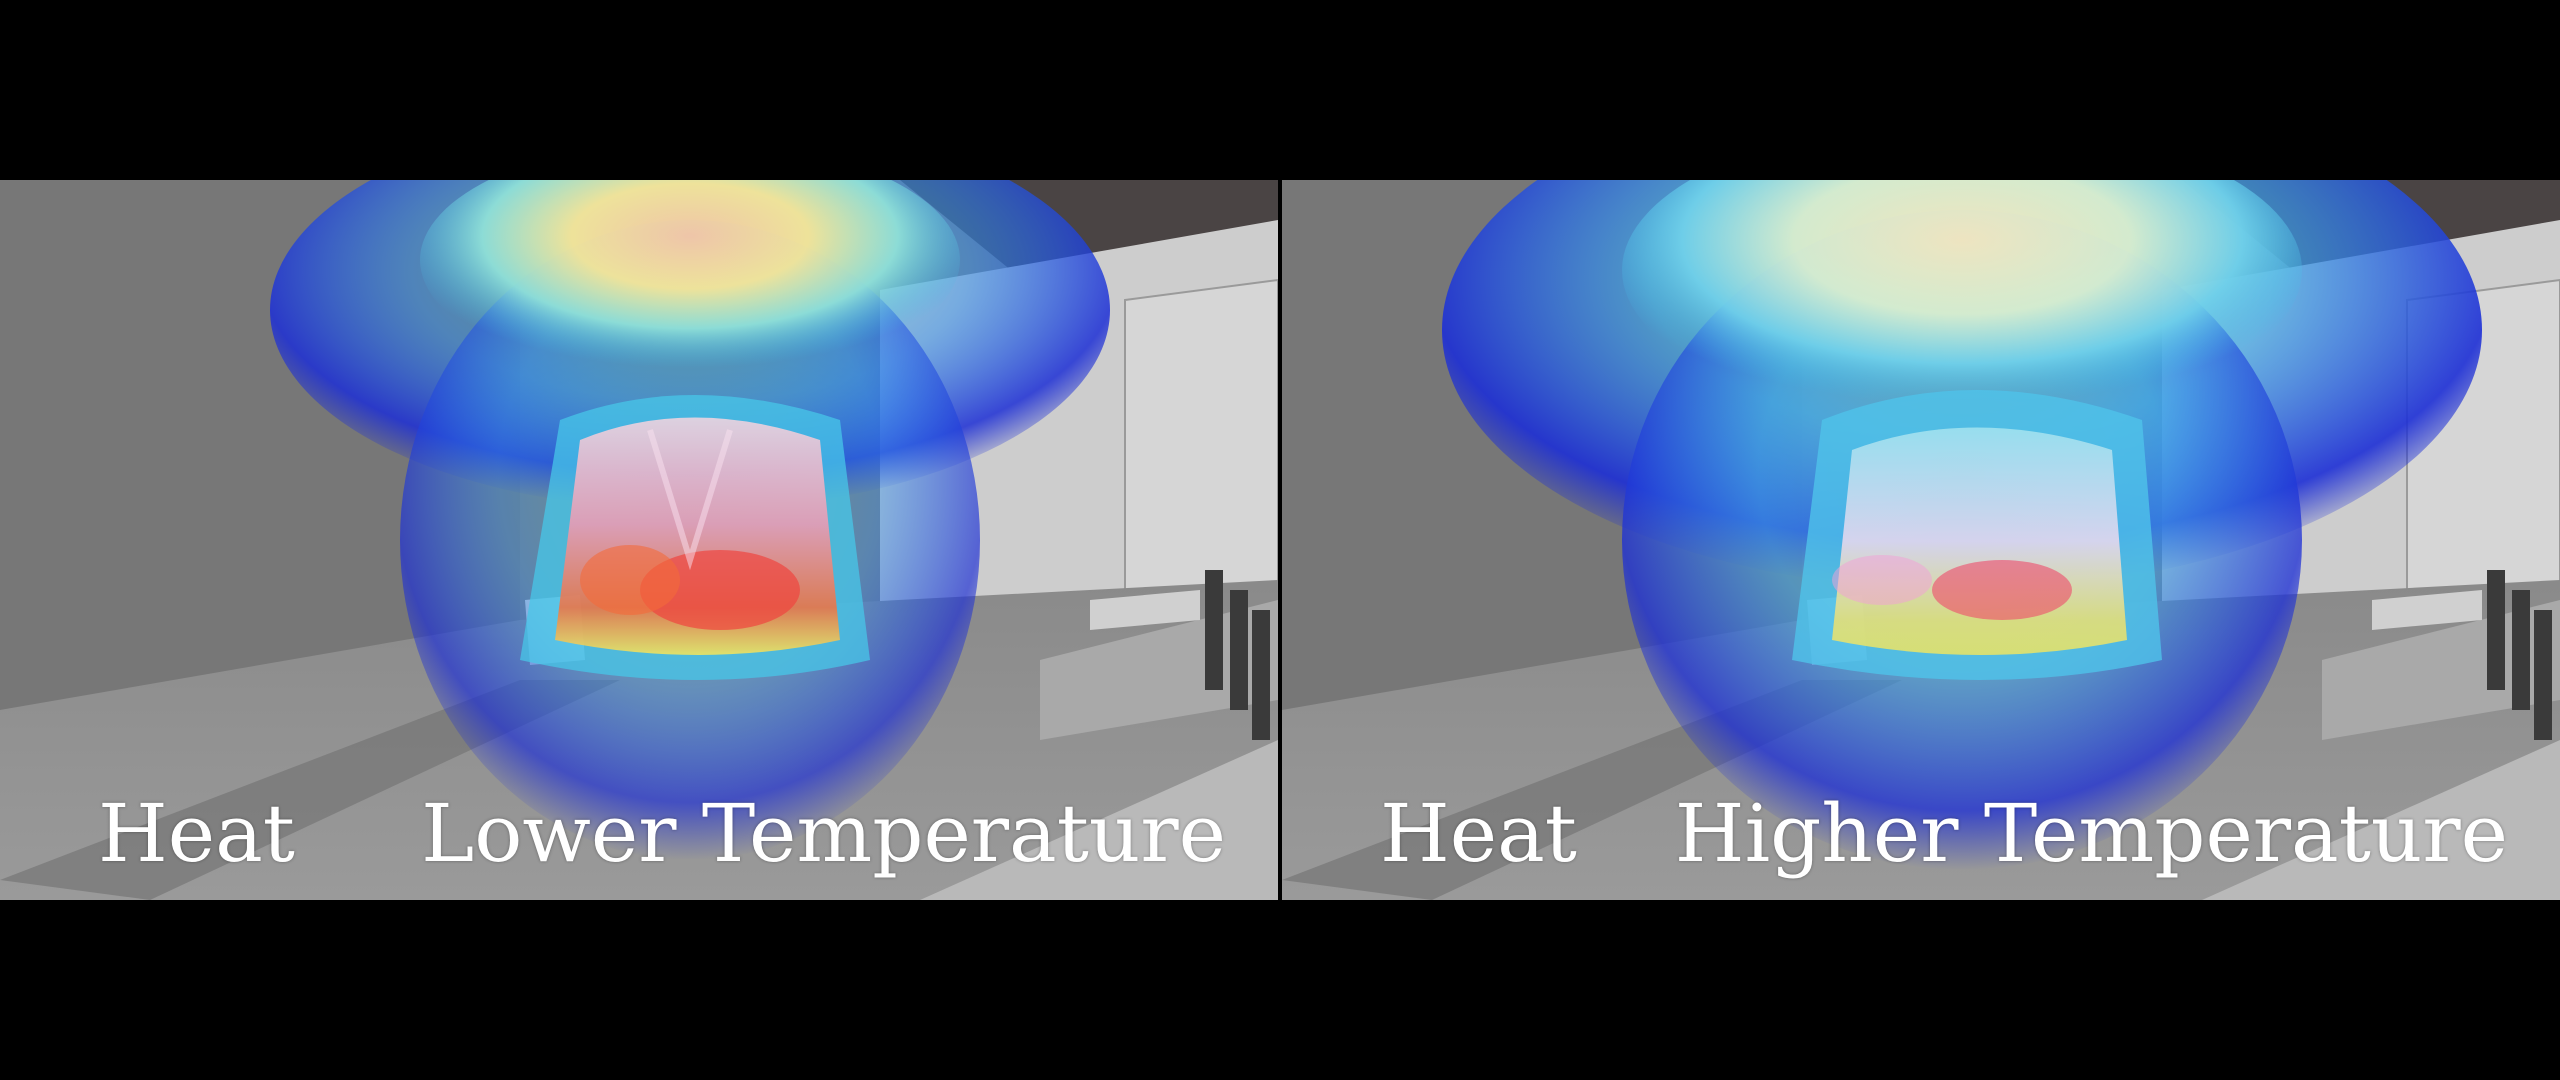  Describe the element at coordinates (2091, 833) in the screenshot. I see `higher-temperature-label: Higher Temperature` at that location.